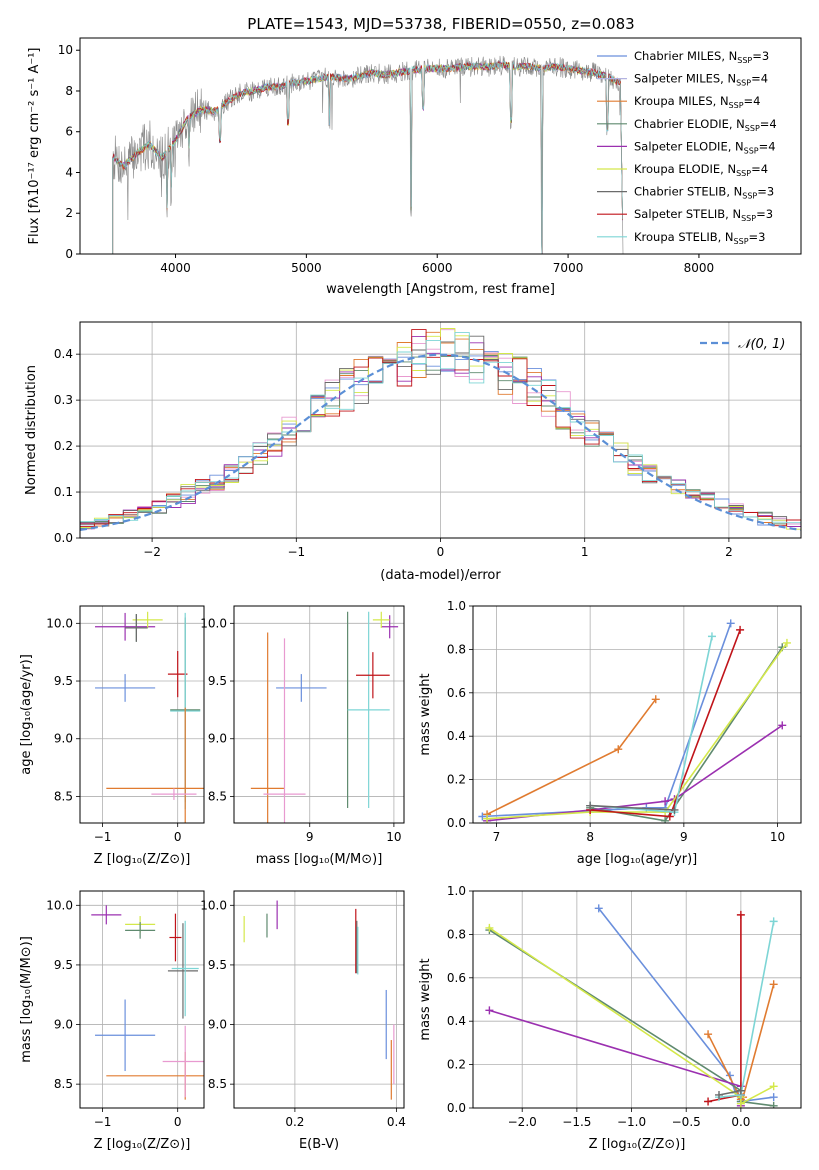 This screenshot has width=819, height=1170. What do you see at coordinates (687, 214) in the screenshot?
I see `legend-text: Salpeter STELIB, N` at bounding box center [687, 214].